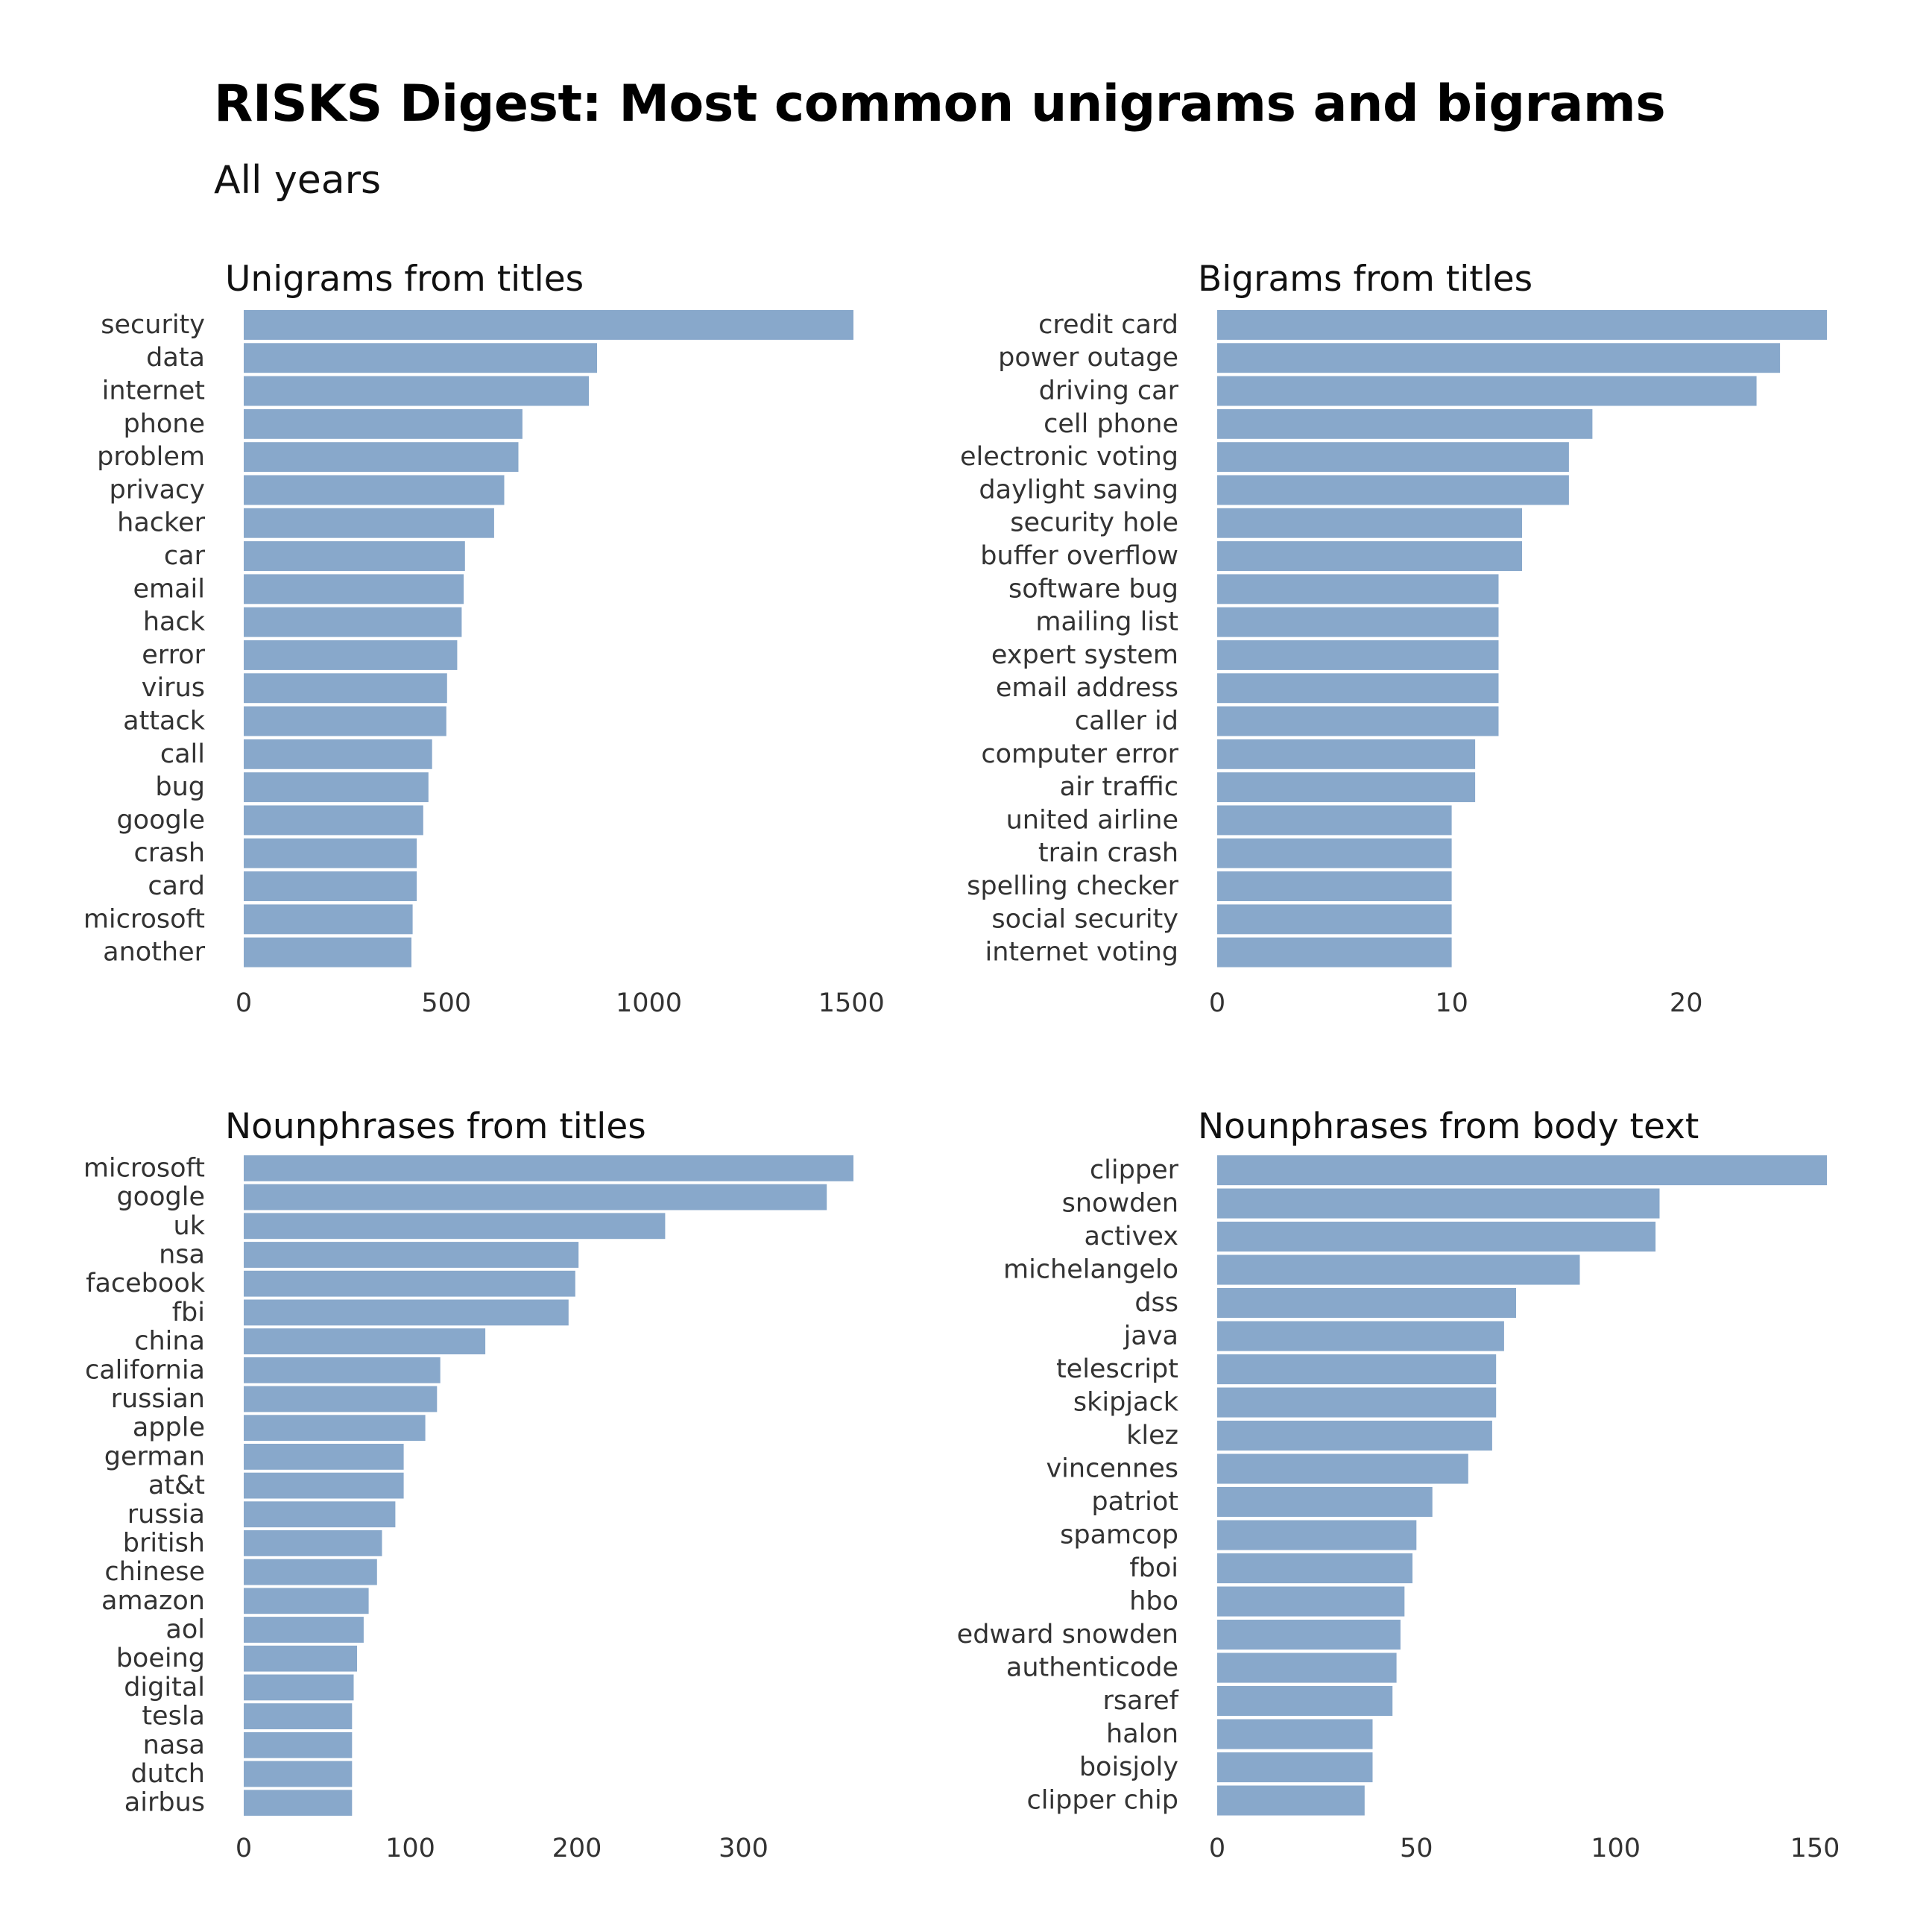 The image size is (1932, 1932). What do you see at coordinates (335, 1428) in the screenshot?
I see `bar-nounphrases-from-titles-apple` at bounding box center [335, 1428].